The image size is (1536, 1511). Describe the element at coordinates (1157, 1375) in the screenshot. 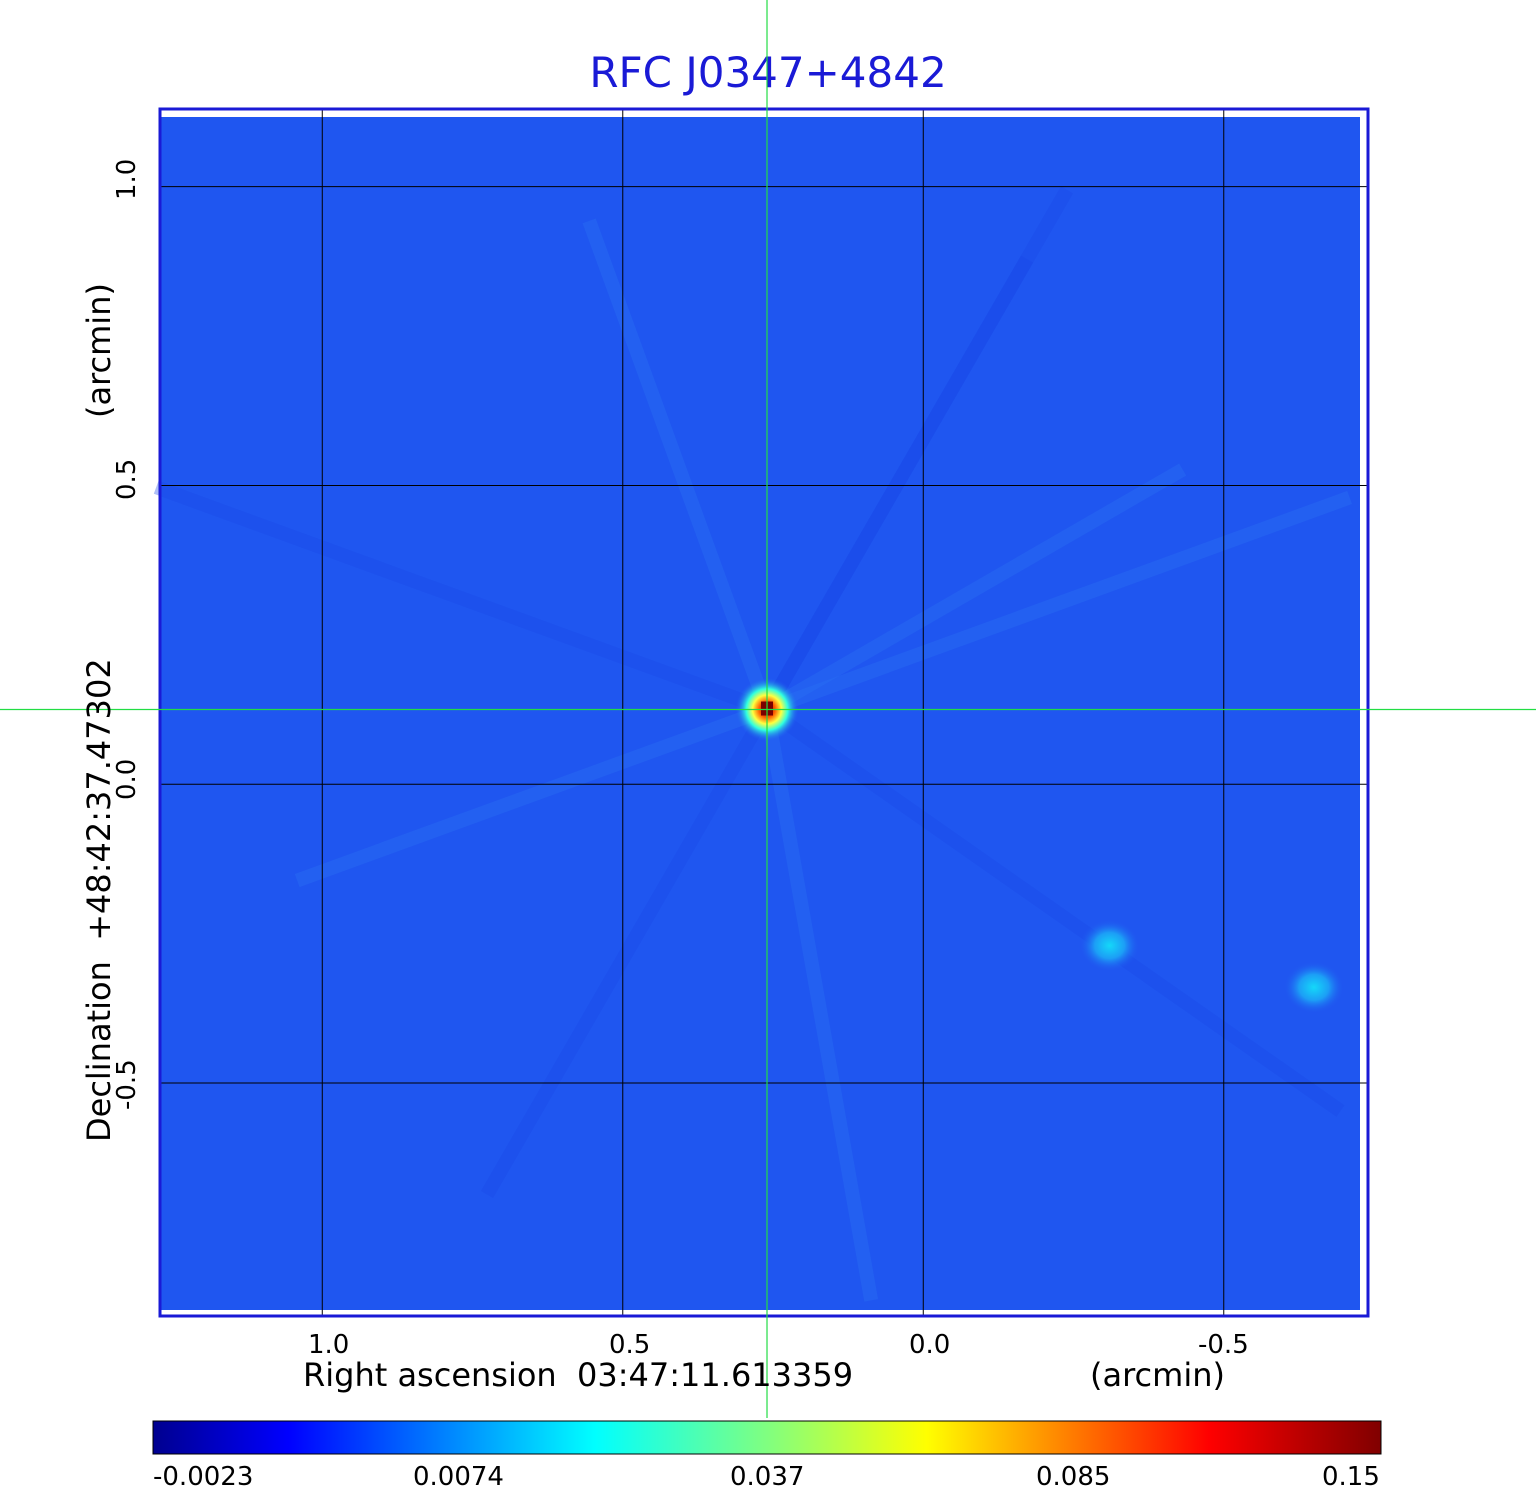

I see `x-axis-units: (arcmin)` at that location.